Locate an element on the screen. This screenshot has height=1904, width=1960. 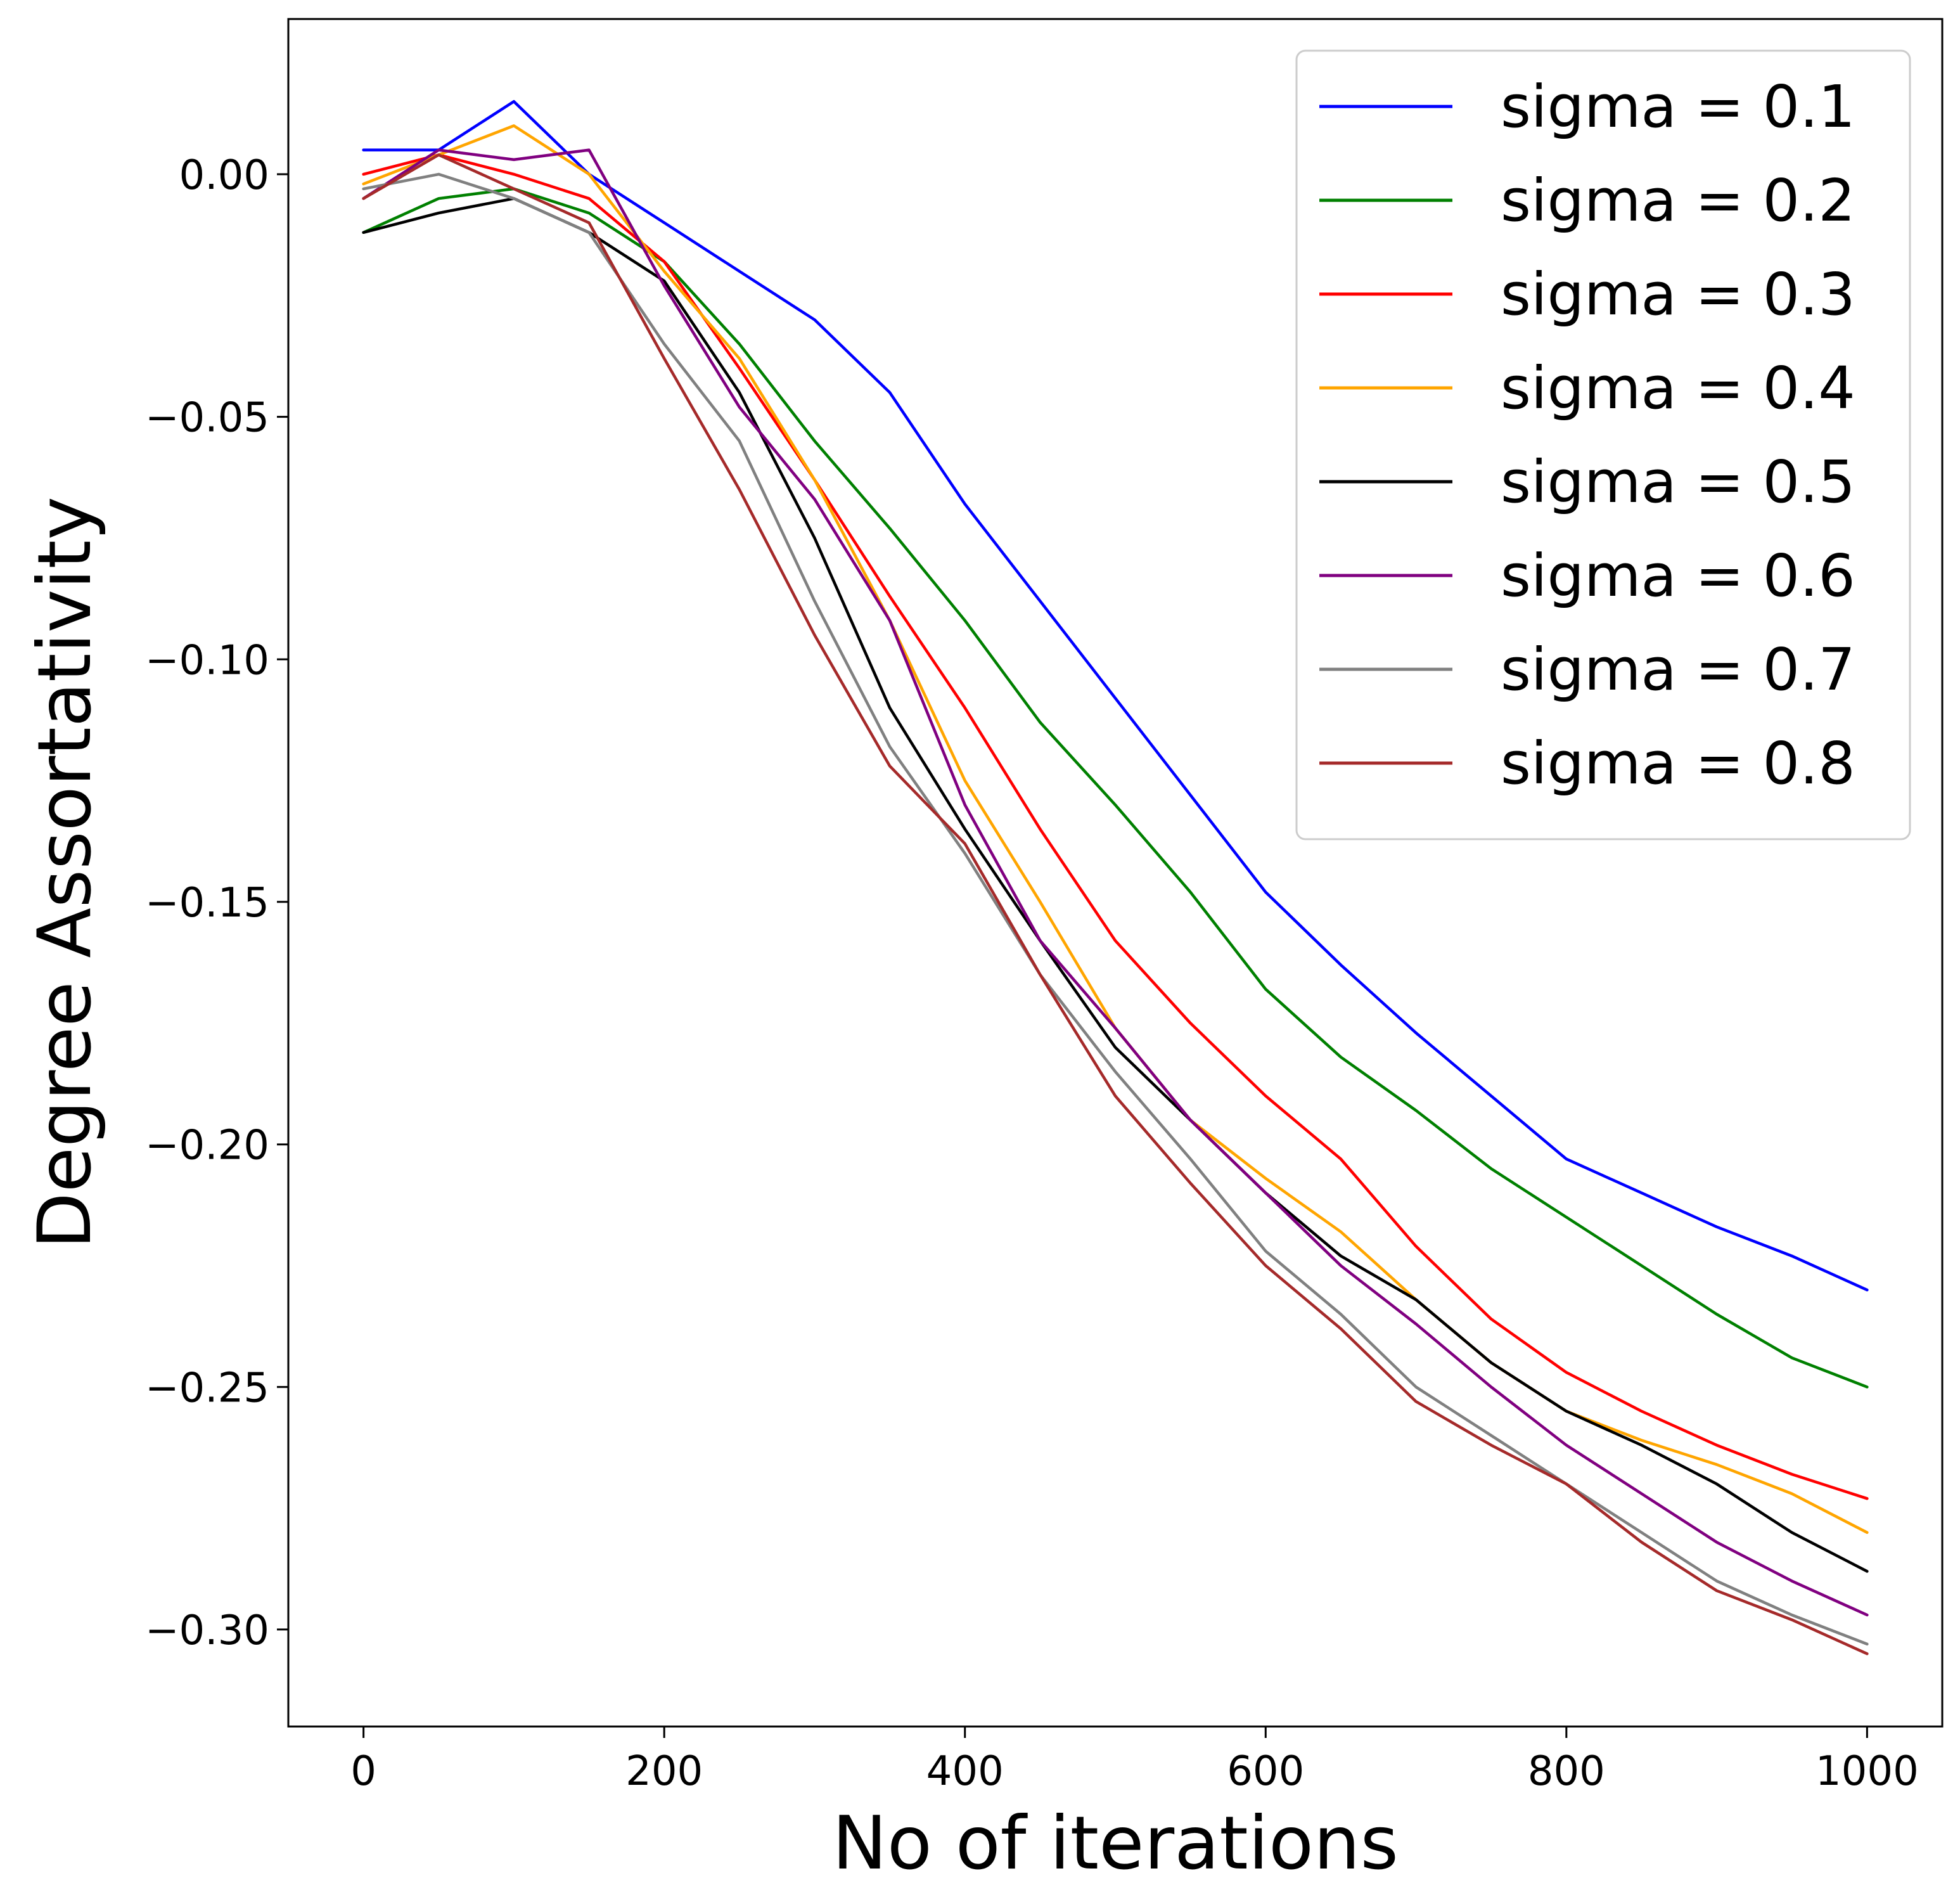
x-tick-label: 1000 is located at coordinates (1867, 1771).